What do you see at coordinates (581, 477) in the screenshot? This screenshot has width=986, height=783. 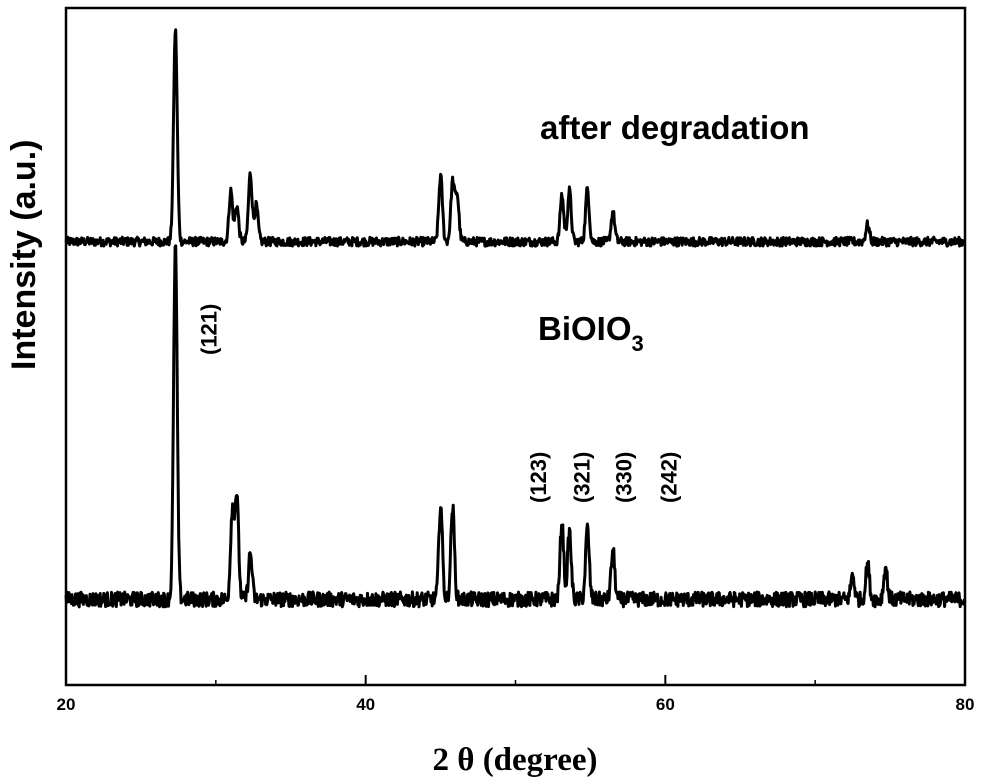 I see `peak-annotation-2: (321)` at bounding box center [581, 477].